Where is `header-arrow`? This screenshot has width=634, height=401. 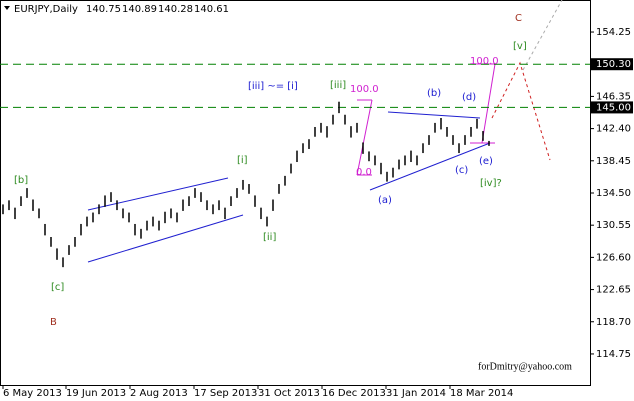
header-arrow is located at coordinates (7, 8).